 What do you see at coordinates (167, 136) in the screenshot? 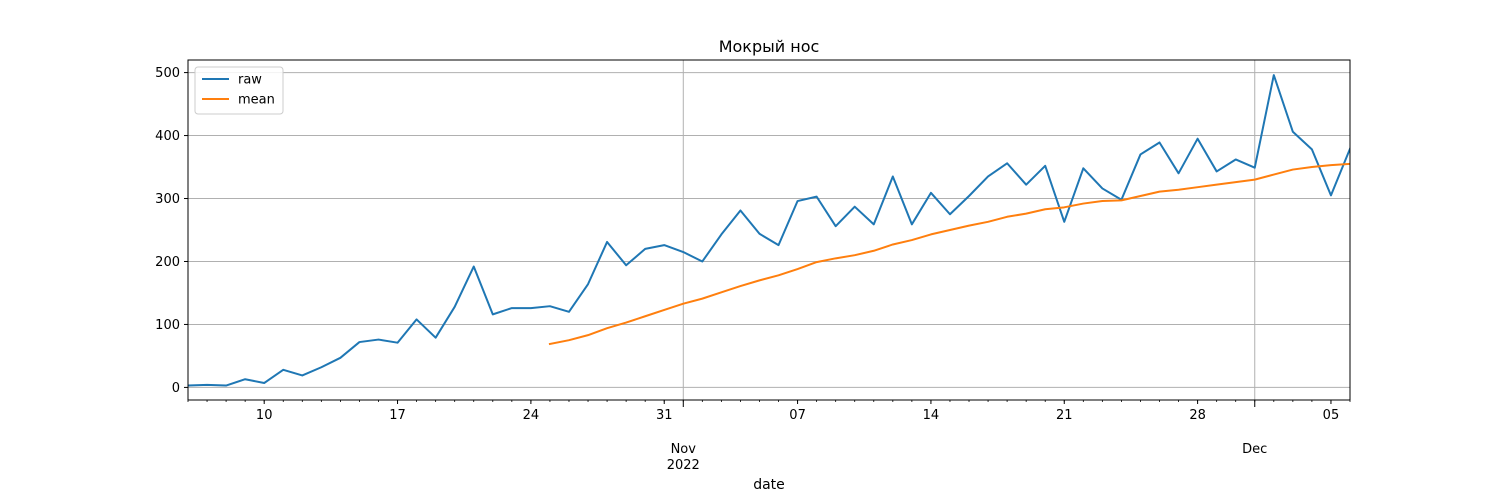
I see `y-tick-label: 400` at bounding box center [167, 136].